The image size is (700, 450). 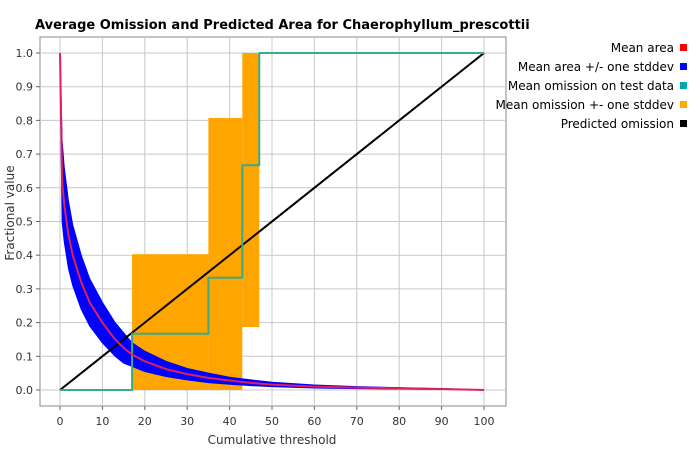 I want to click on y-tick-label: 0.1, so click(x=25, y=356).